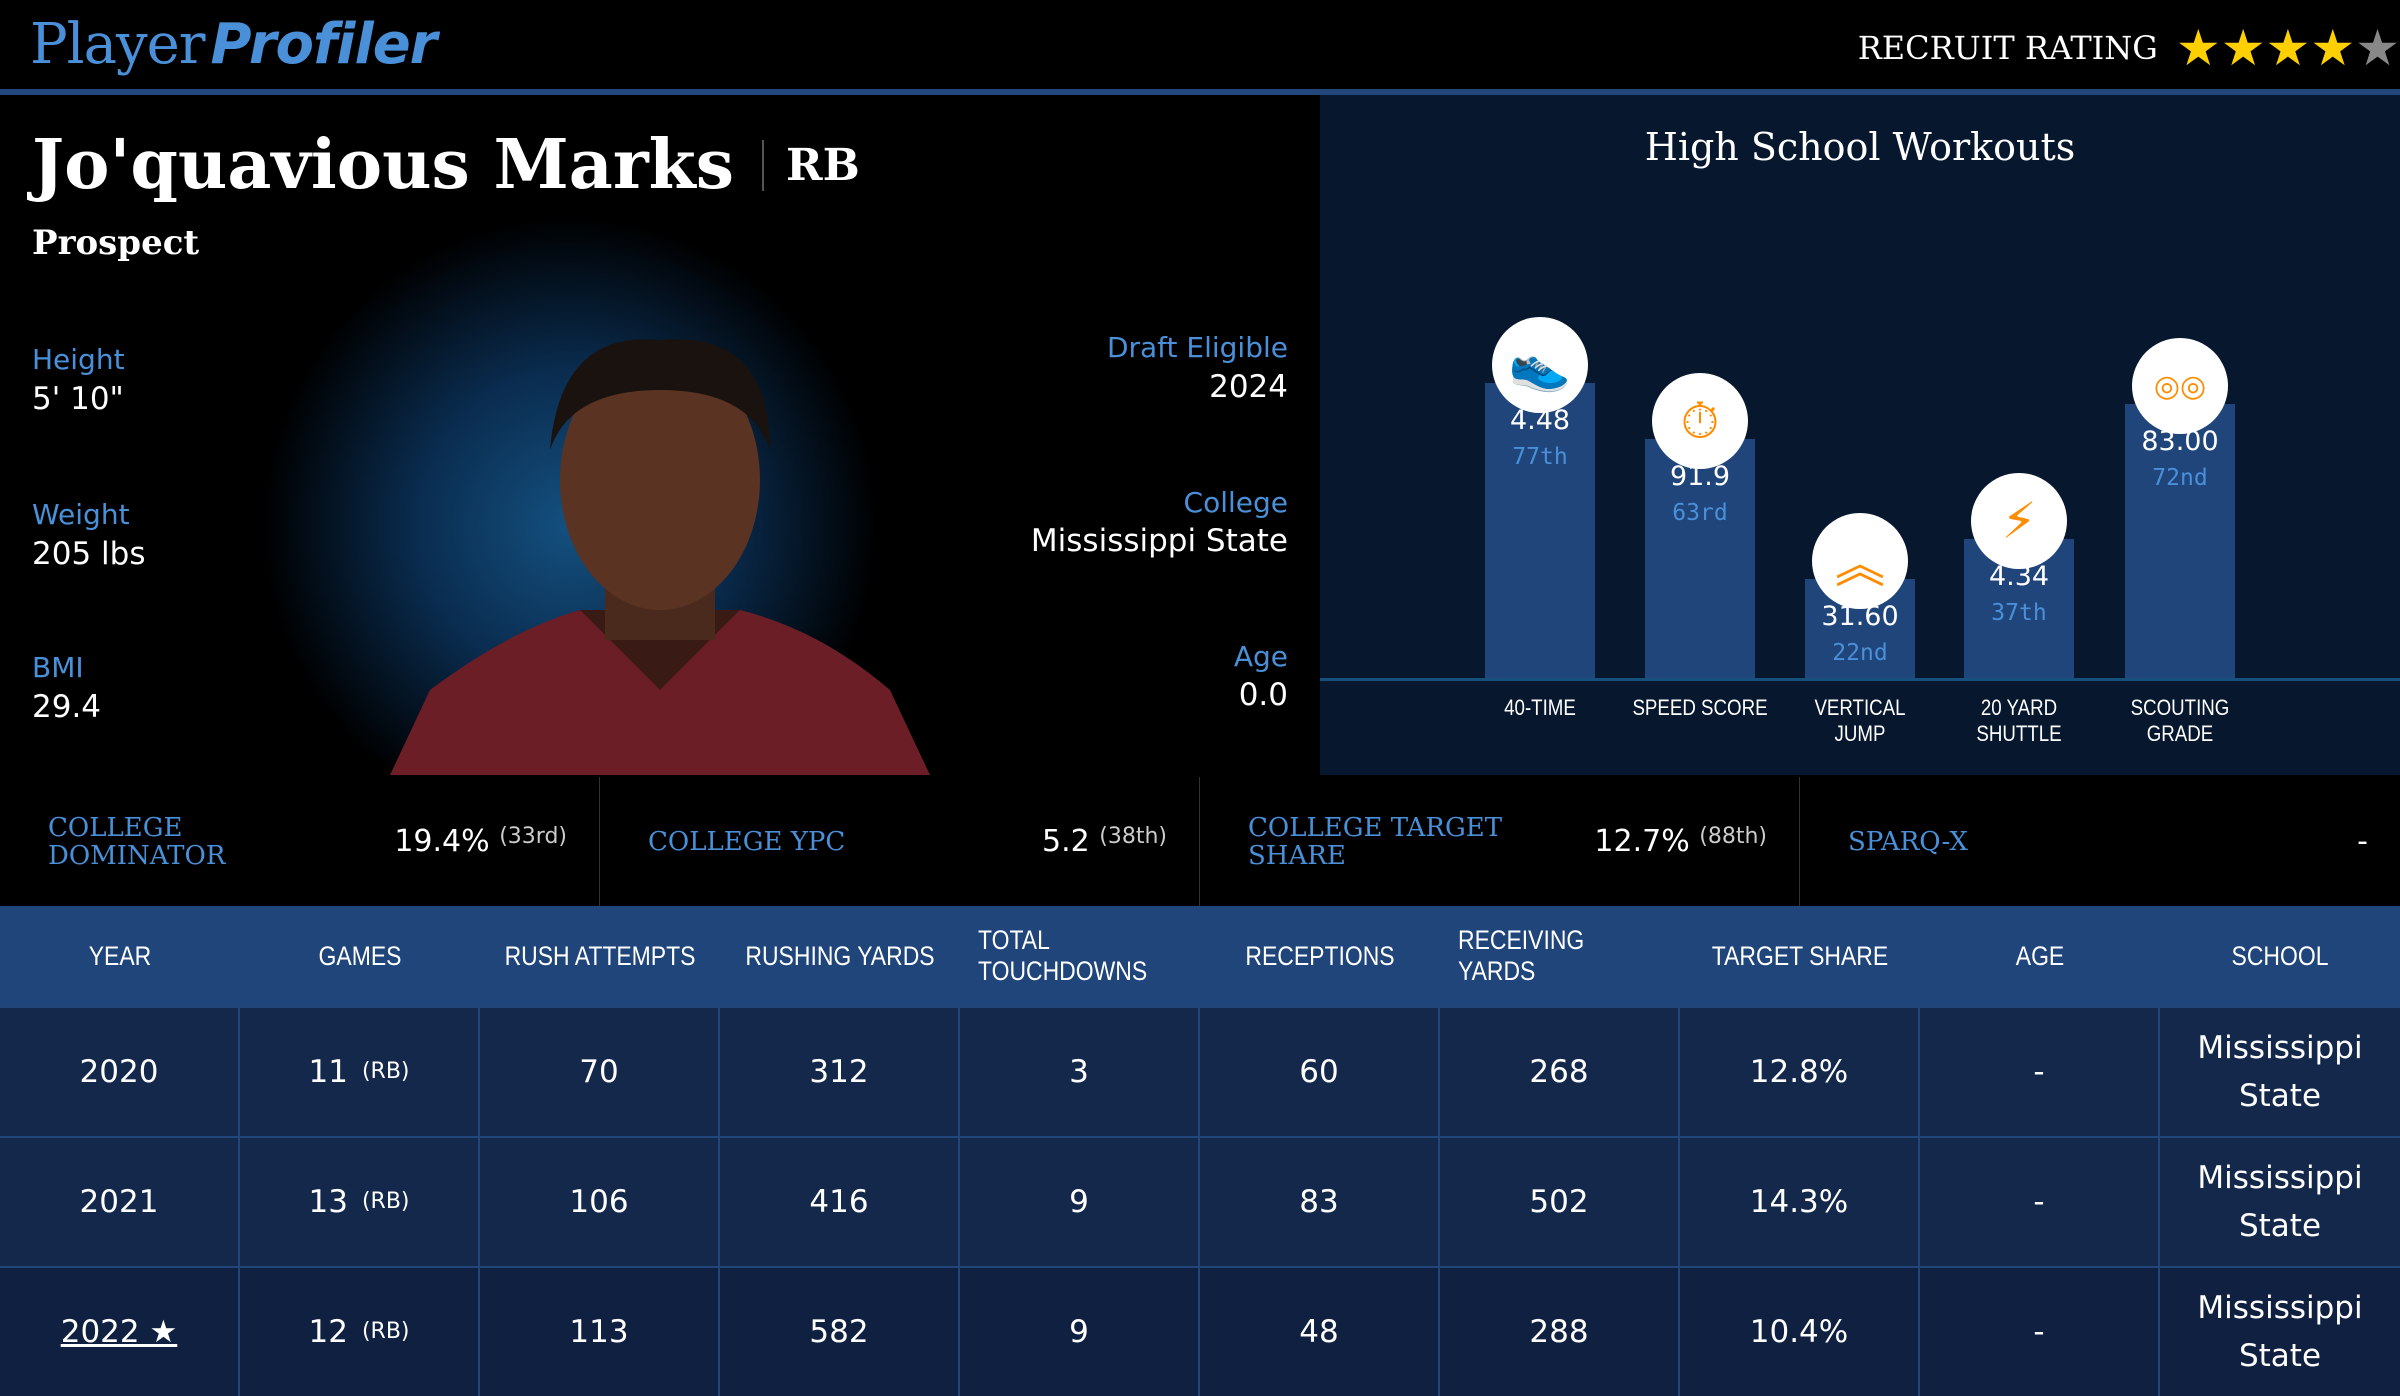  Describe the element at coordinates (2180, 386) in the screenshot. I see `binoculars-icon: ◎◎` at that location.